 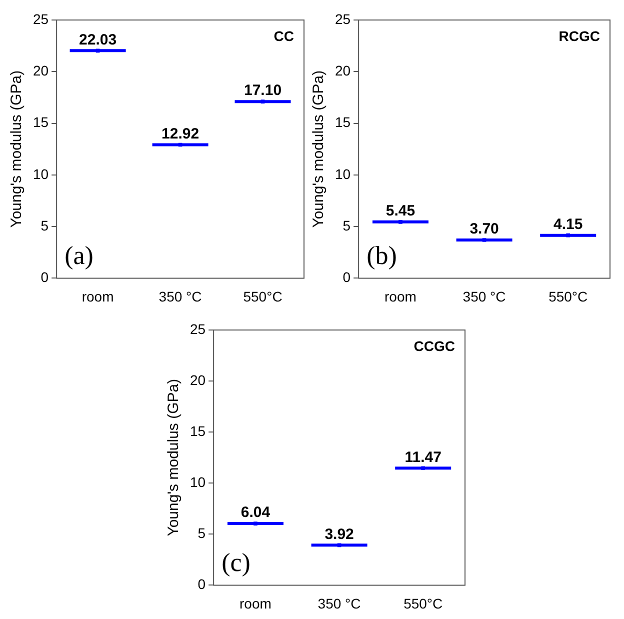 What do you see at coordinates (579, 36) in the screenshot?
I see `text: RCGC` at bounding box center [579, 36].